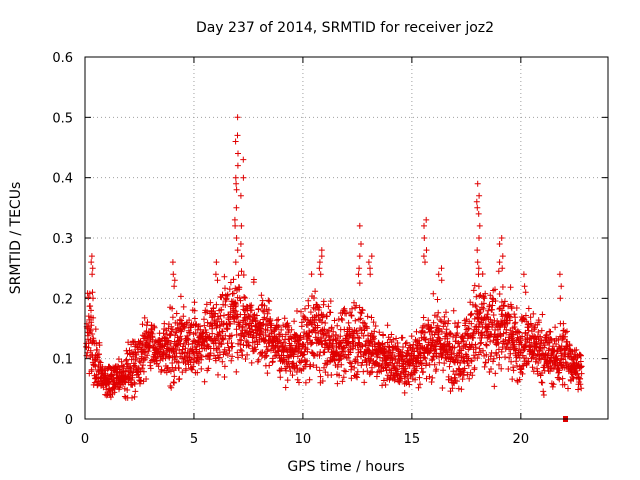 The image size is (640, 480). Describe the element at coordinates (69, 420) in the screenshot. I see `y-tick-label: 0` at that location.